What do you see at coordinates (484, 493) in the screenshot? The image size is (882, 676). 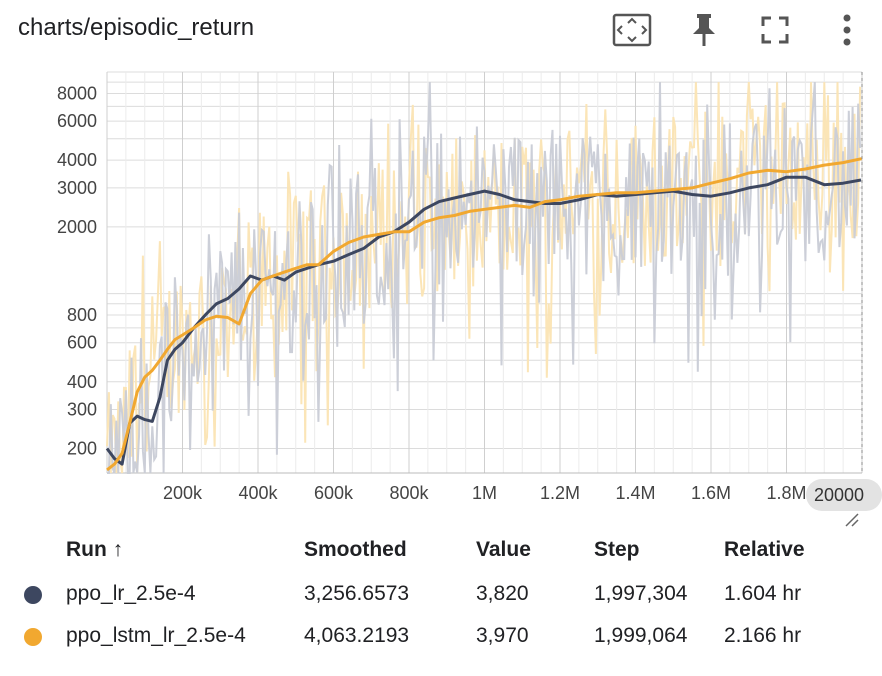 I see `x-tick-label: 1M` at bounding box center [484, 493].